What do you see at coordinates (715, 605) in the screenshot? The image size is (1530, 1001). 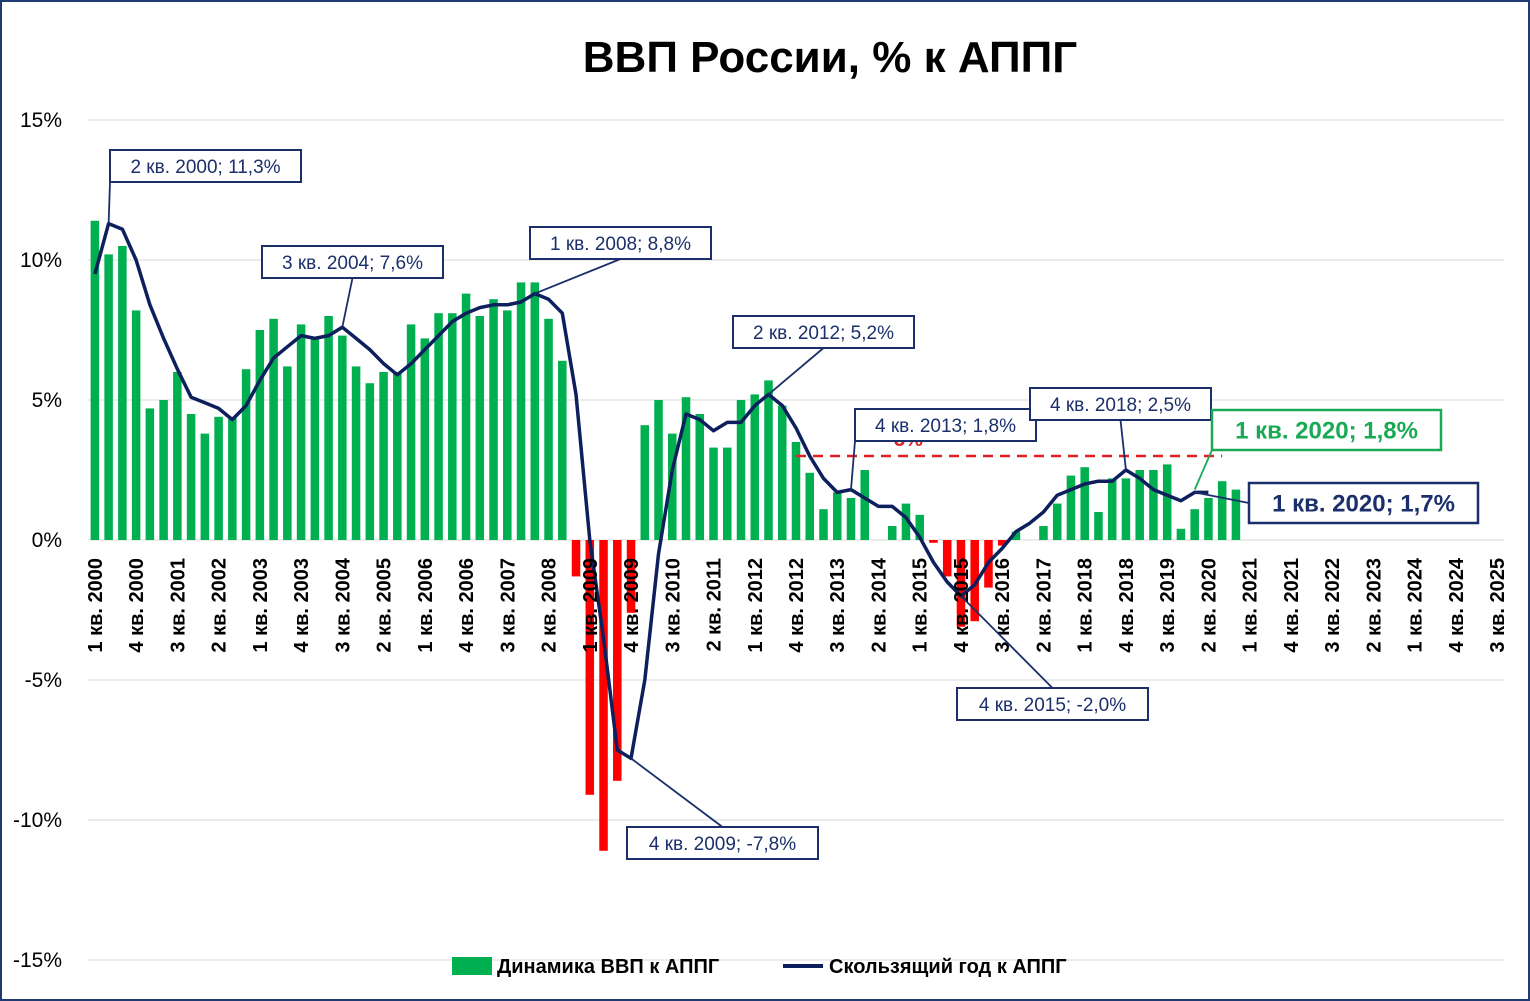 I see `x-tick-label: 2 кв. 2011` at bounding box center [715, 605].